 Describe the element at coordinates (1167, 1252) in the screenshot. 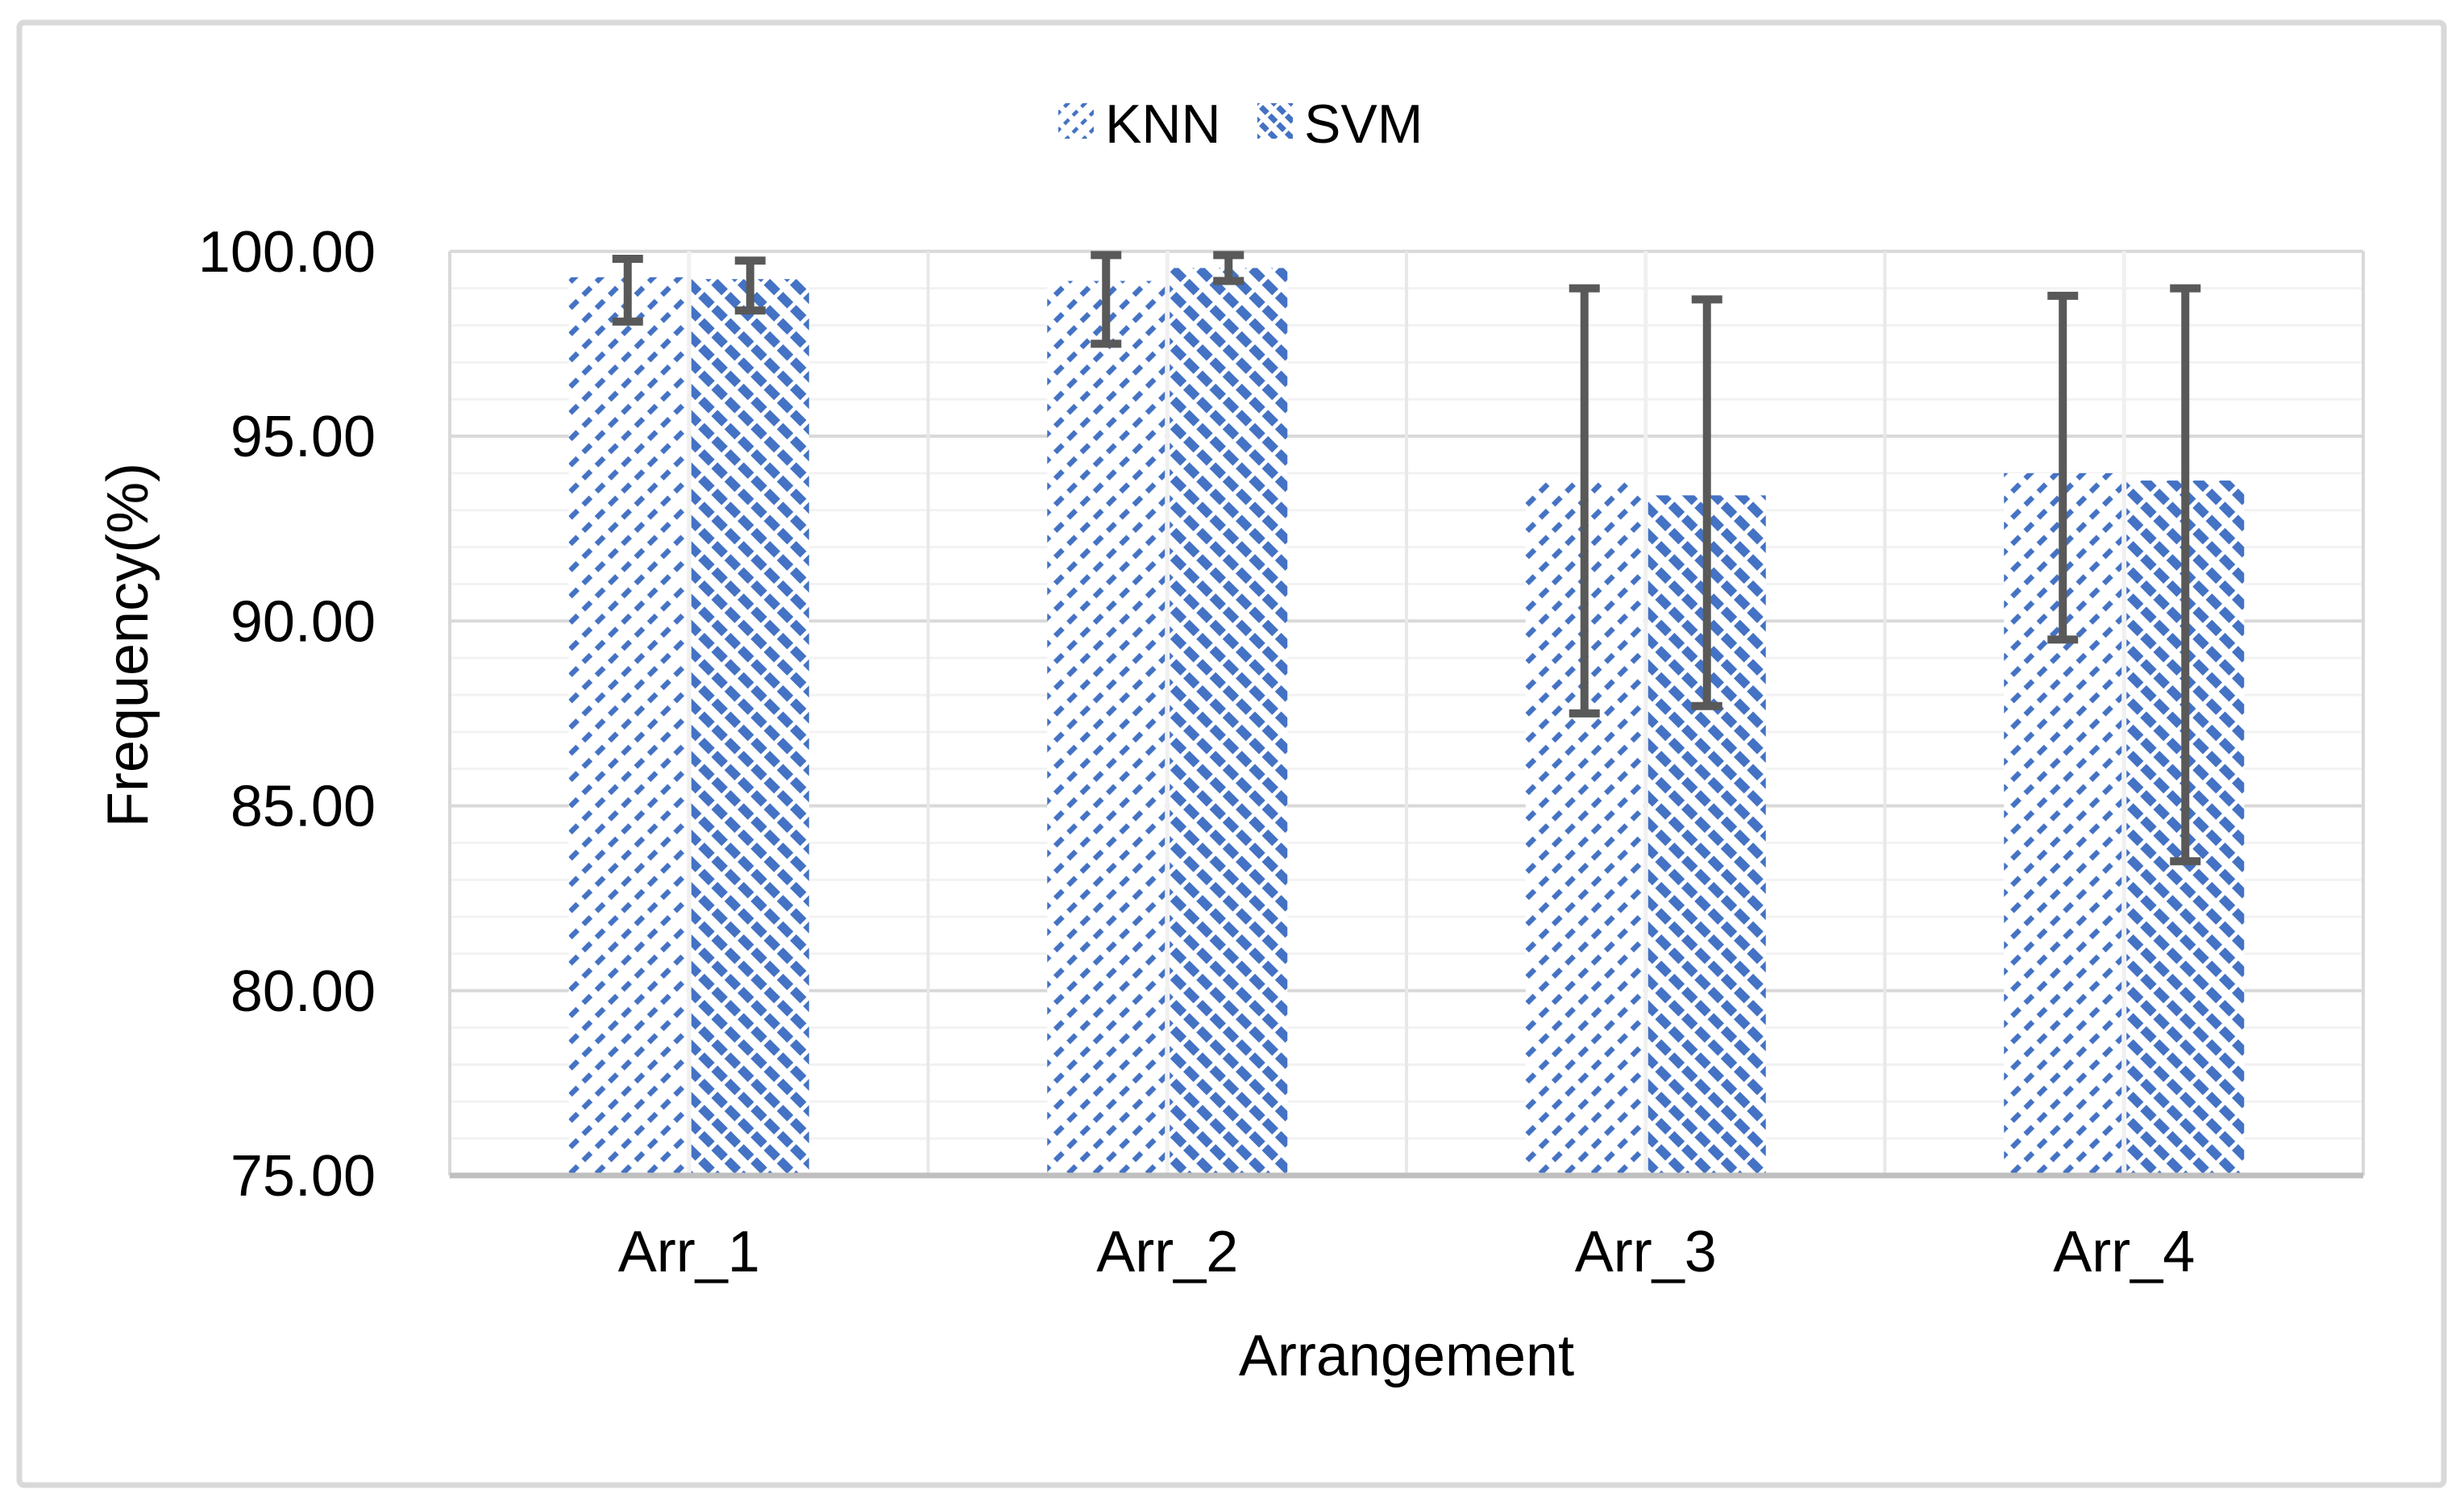

I see `x-tick-label: Arr_2` at that location.